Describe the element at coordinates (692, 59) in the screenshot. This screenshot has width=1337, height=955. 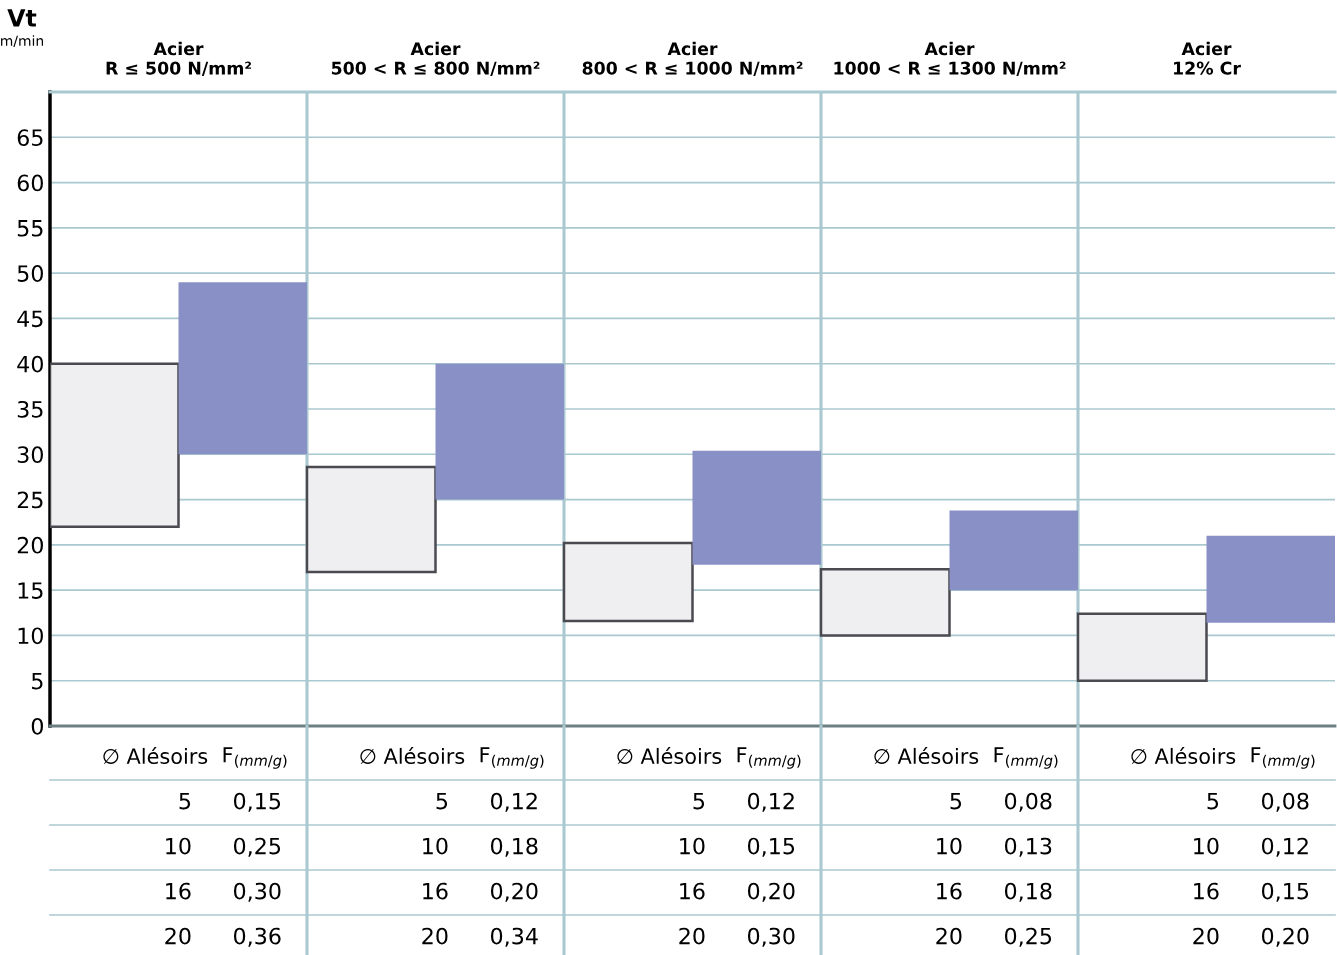
I see `x-tick-label: Acier 800 < R ≤ 1000 N/mm²` at that location.